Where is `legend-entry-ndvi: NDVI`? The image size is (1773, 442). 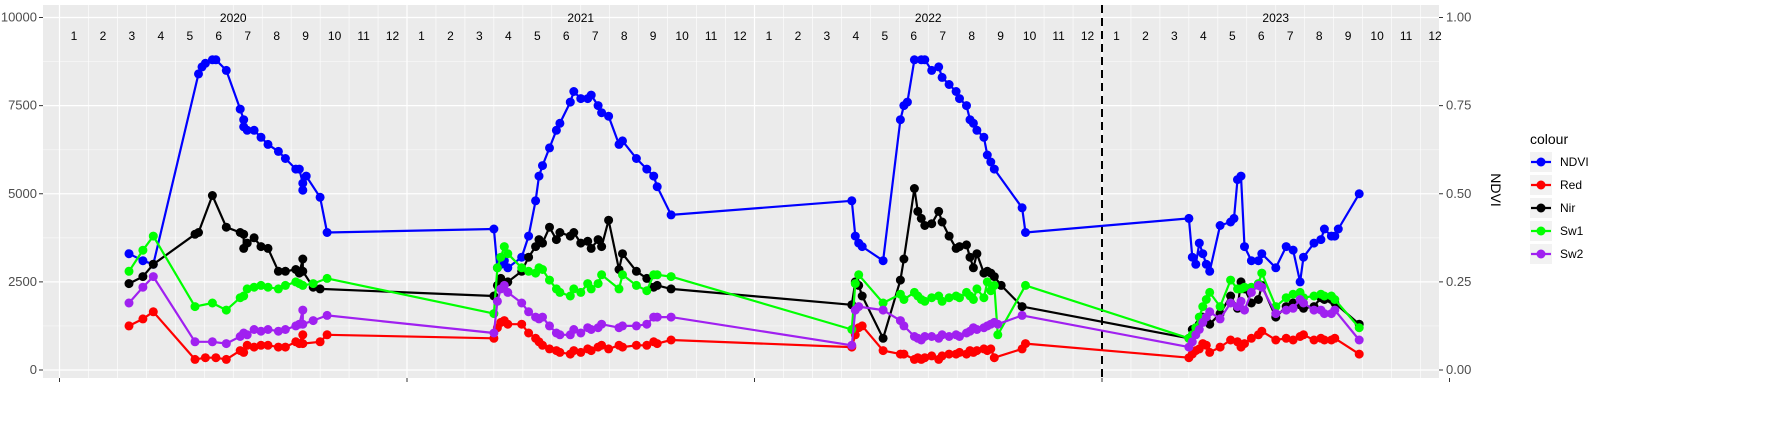
legend-entry-ndvi: NDVI is located at coordinates (1559, 162).